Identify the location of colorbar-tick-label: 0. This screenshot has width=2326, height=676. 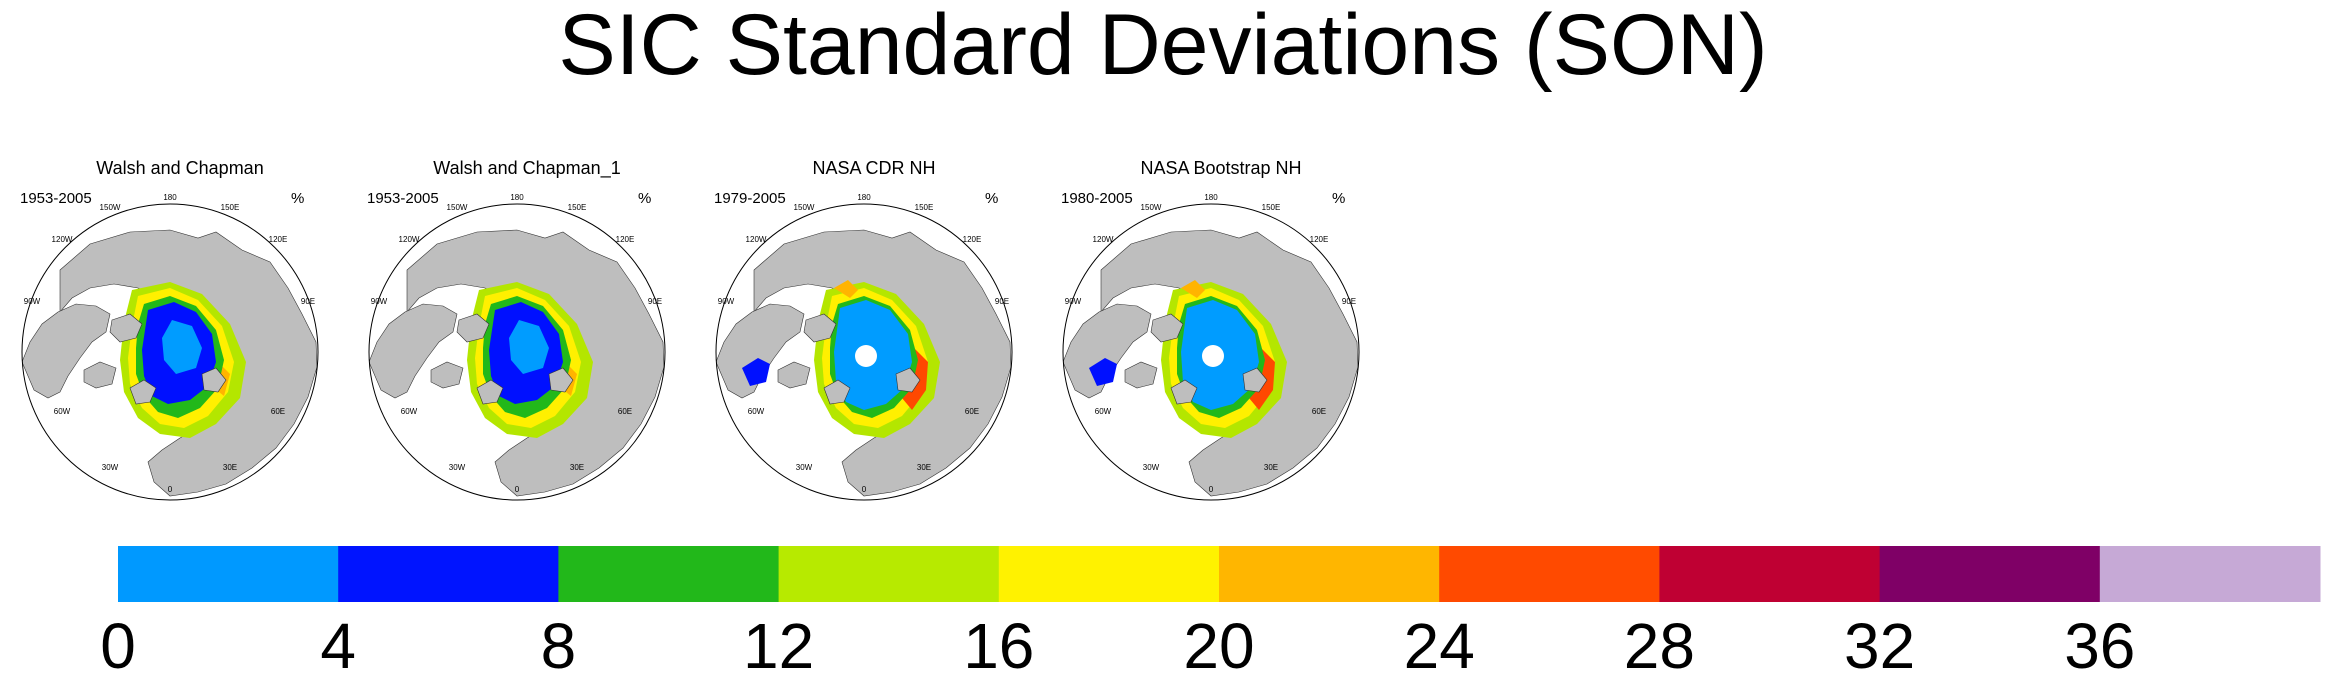
(118, 643).